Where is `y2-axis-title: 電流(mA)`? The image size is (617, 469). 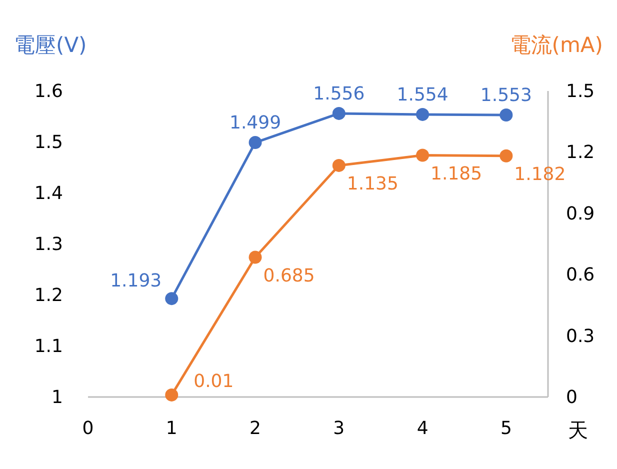
y2-axis-title: 電流(mA) is located at coordinates (556, 45).